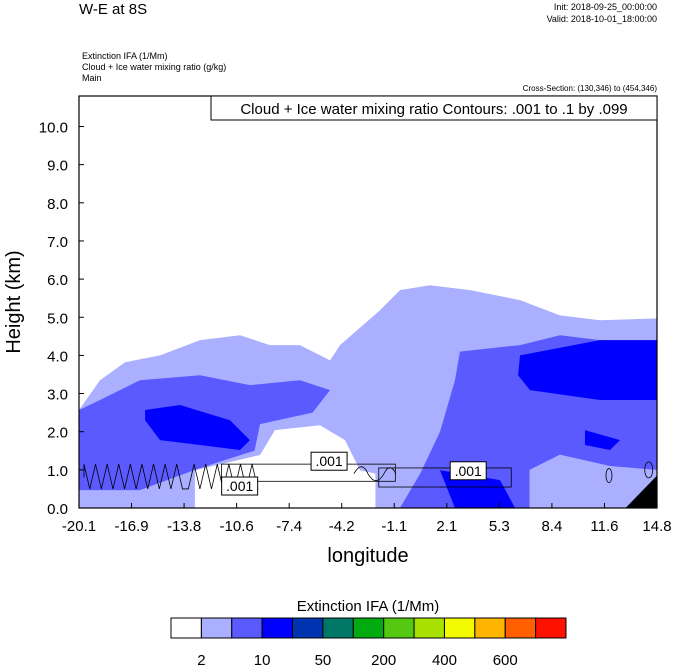  What do you see at coordinates (201, 659) in the screenshot?
I see `colorbar-label: 2` at bounding box center [201, 659].